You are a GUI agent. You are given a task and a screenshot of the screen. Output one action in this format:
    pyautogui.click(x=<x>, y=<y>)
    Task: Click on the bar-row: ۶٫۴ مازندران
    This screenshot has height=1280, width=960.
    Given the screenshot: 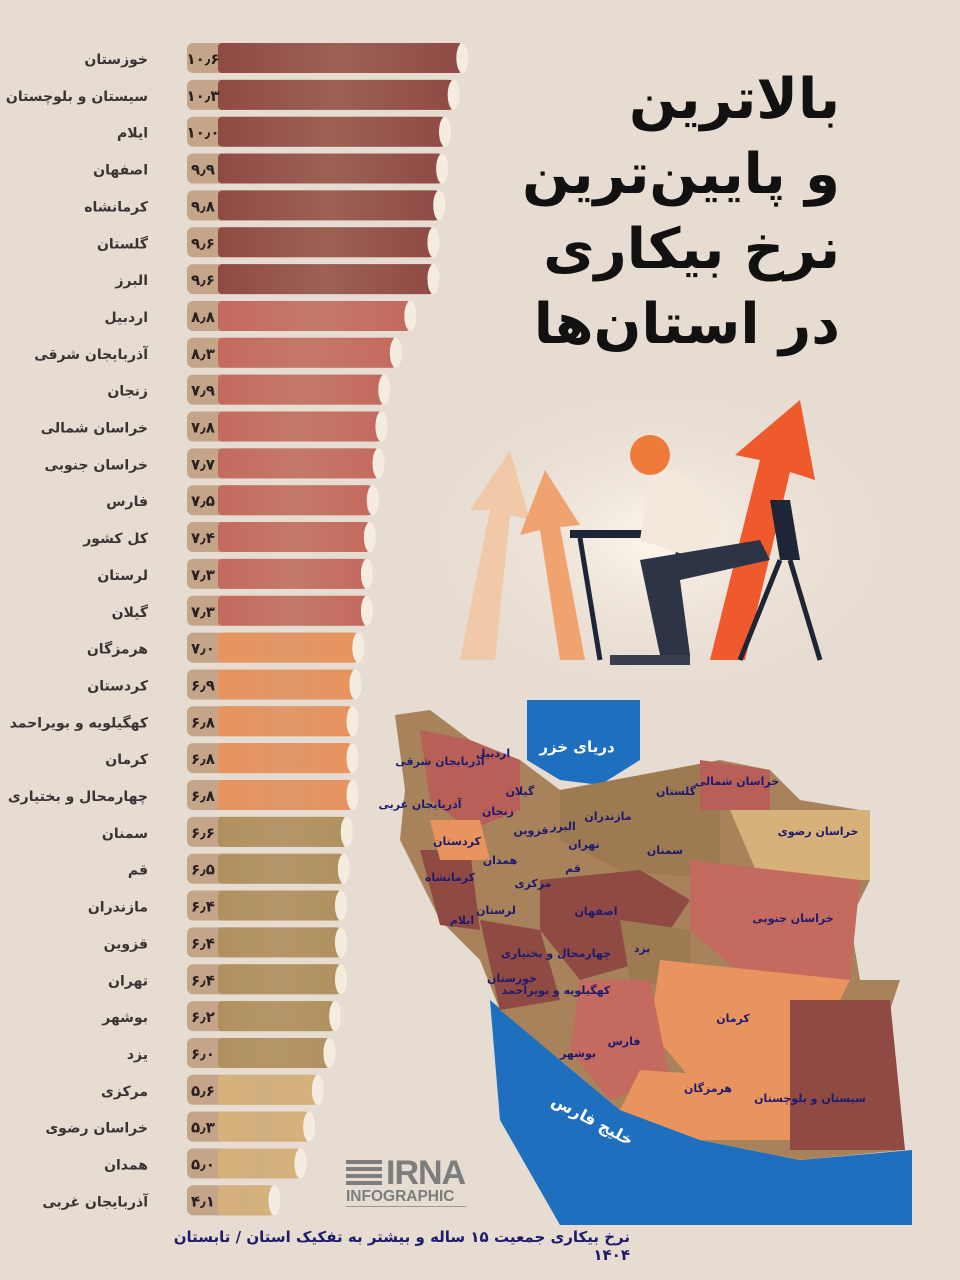 What is the action you would take?
    pyautogui.click(x=217, y=905)
    